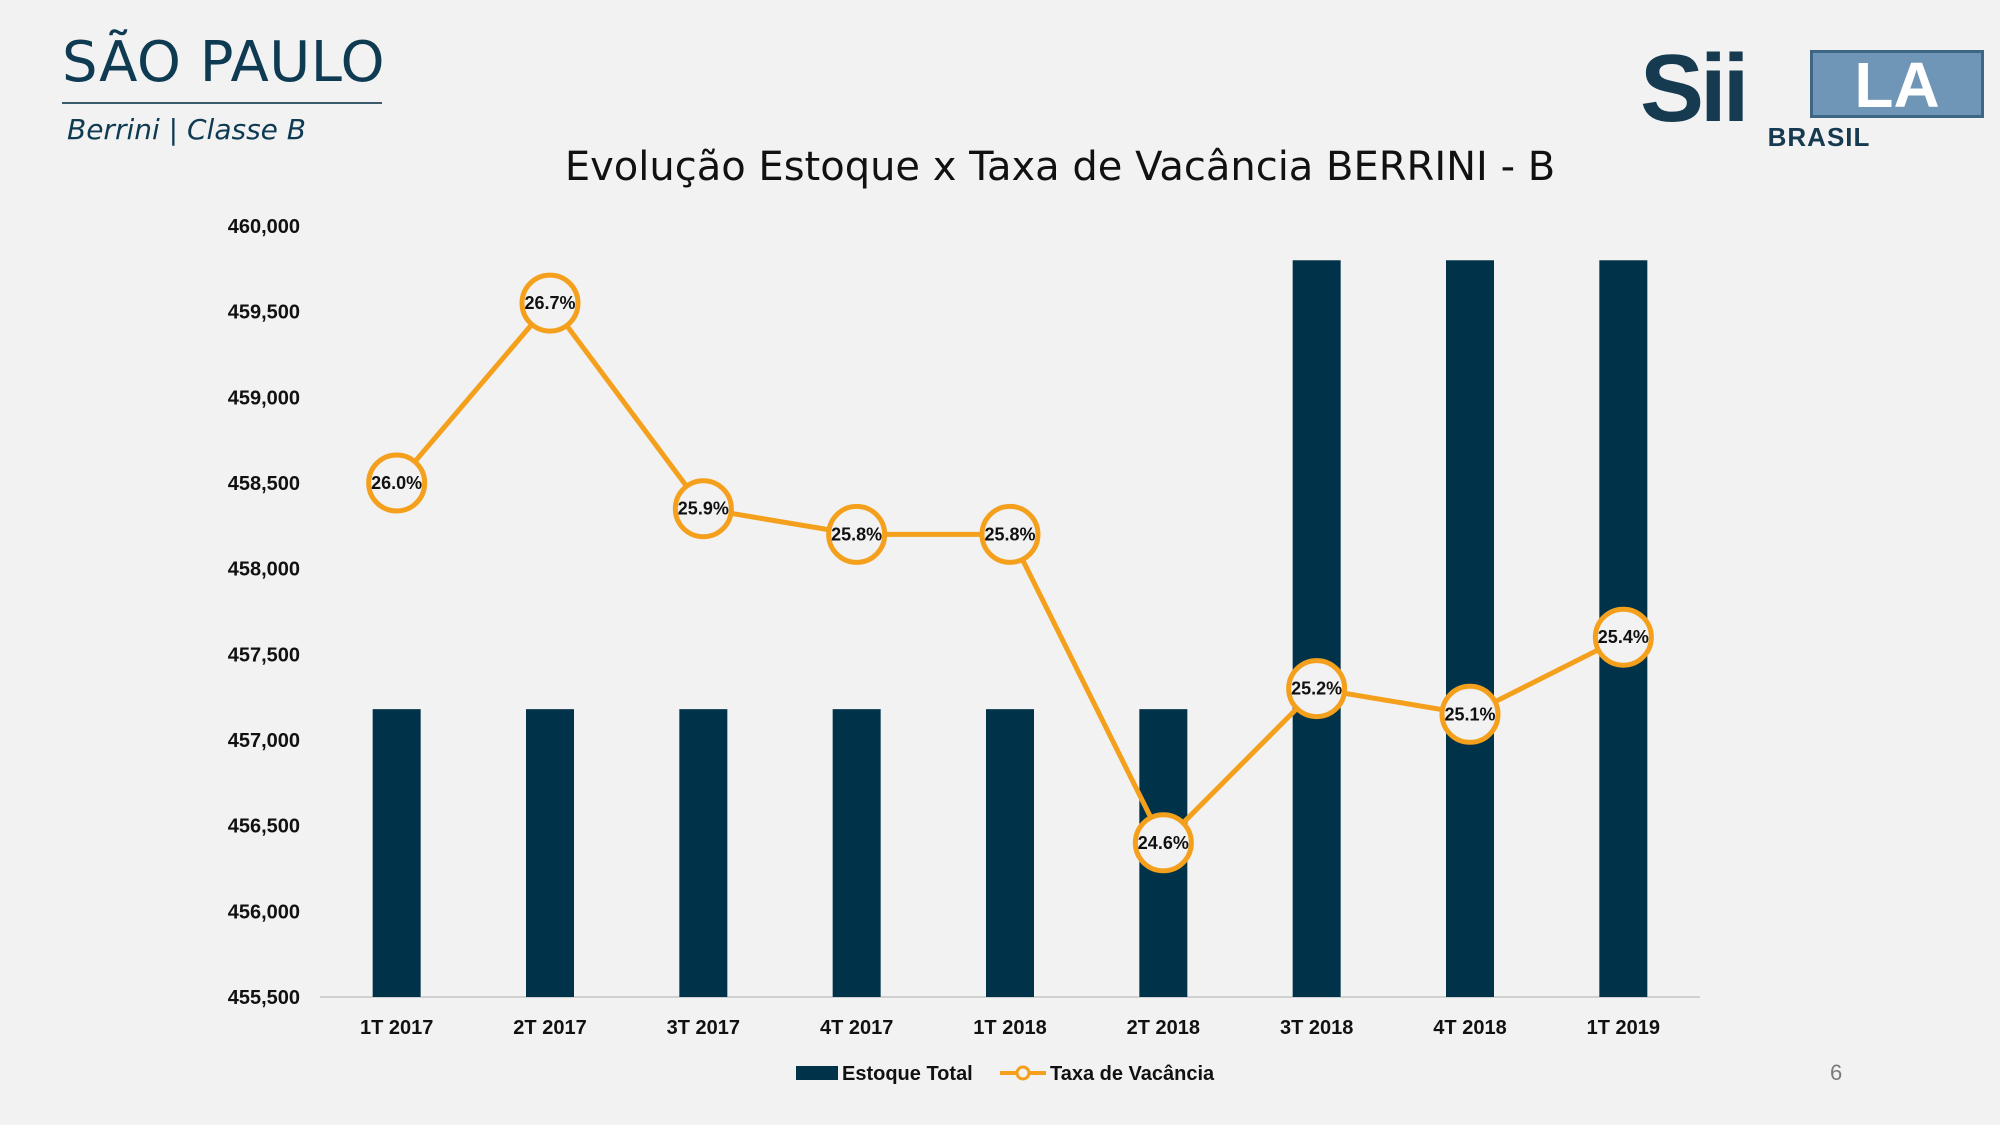  I want to click on data-label: 25.2%, so click(1316, 689).